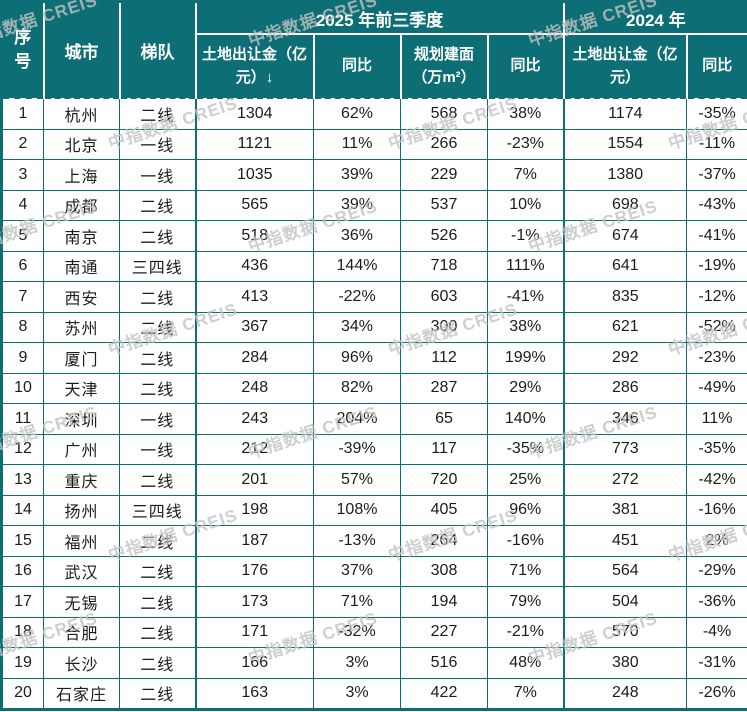  I want to click on cell: 292, so click(625, 358).